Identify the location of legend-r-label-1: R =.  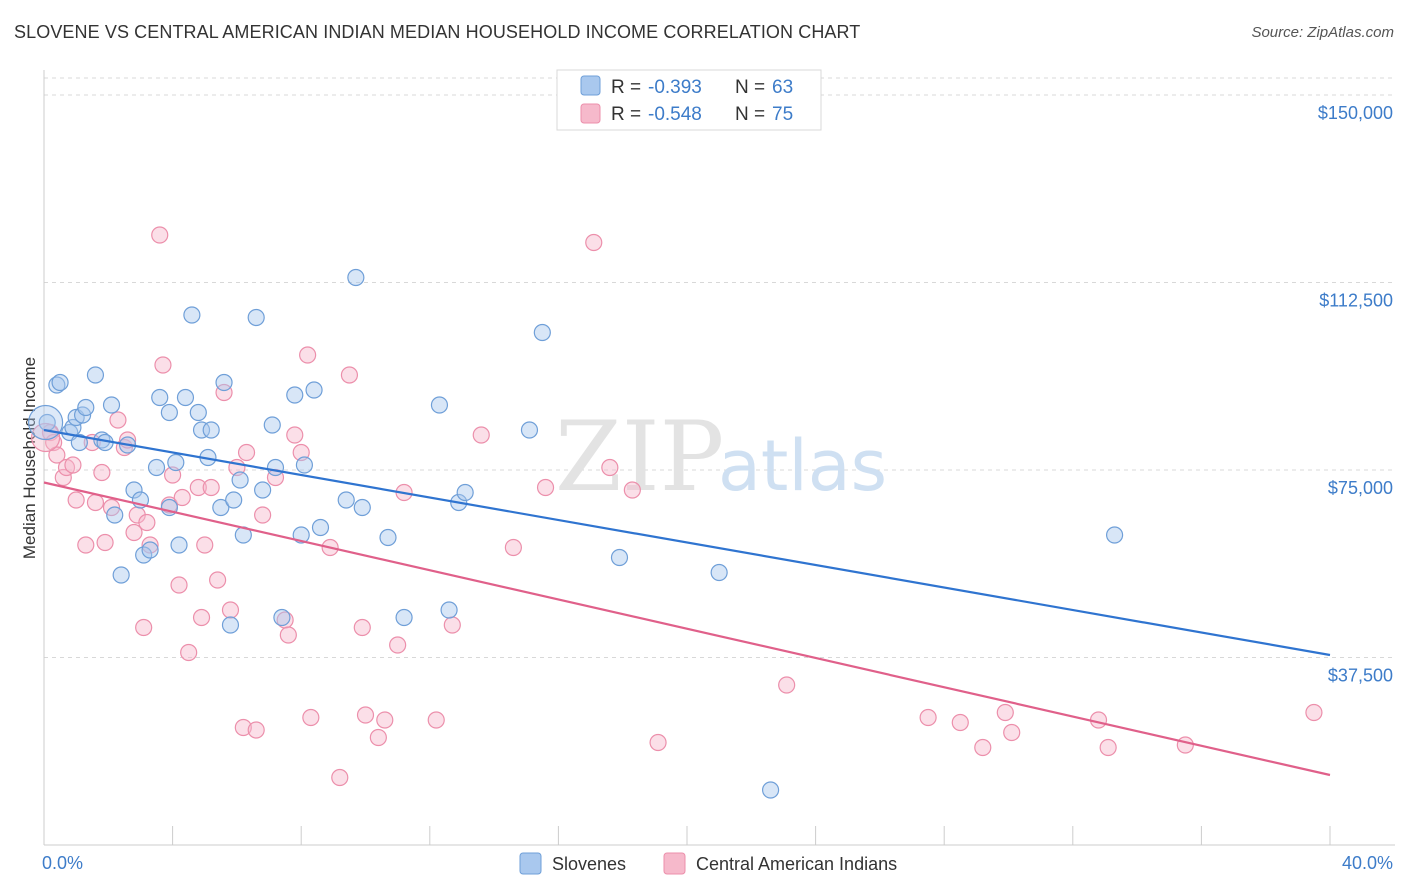
(626, 87).